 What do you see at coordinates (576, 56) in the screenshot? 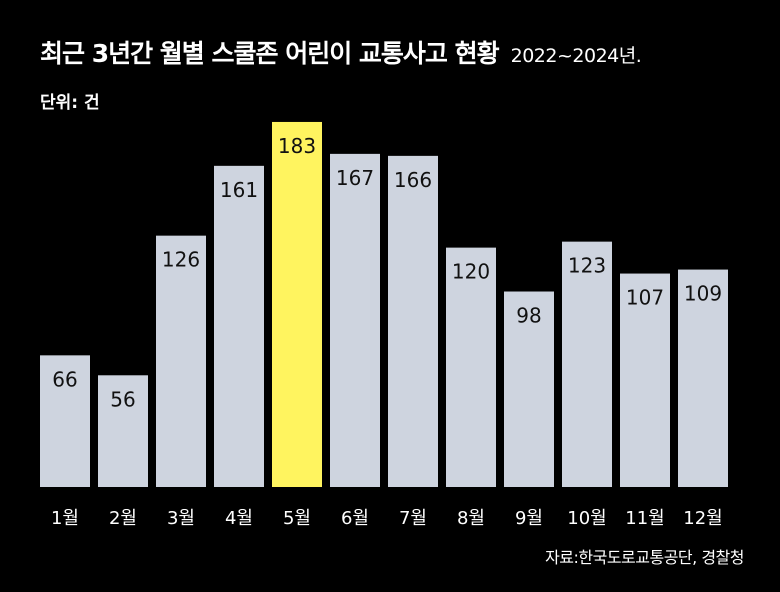
I see `chart-subtitle: 2022~2024년.` at bounding box center [576, 56].